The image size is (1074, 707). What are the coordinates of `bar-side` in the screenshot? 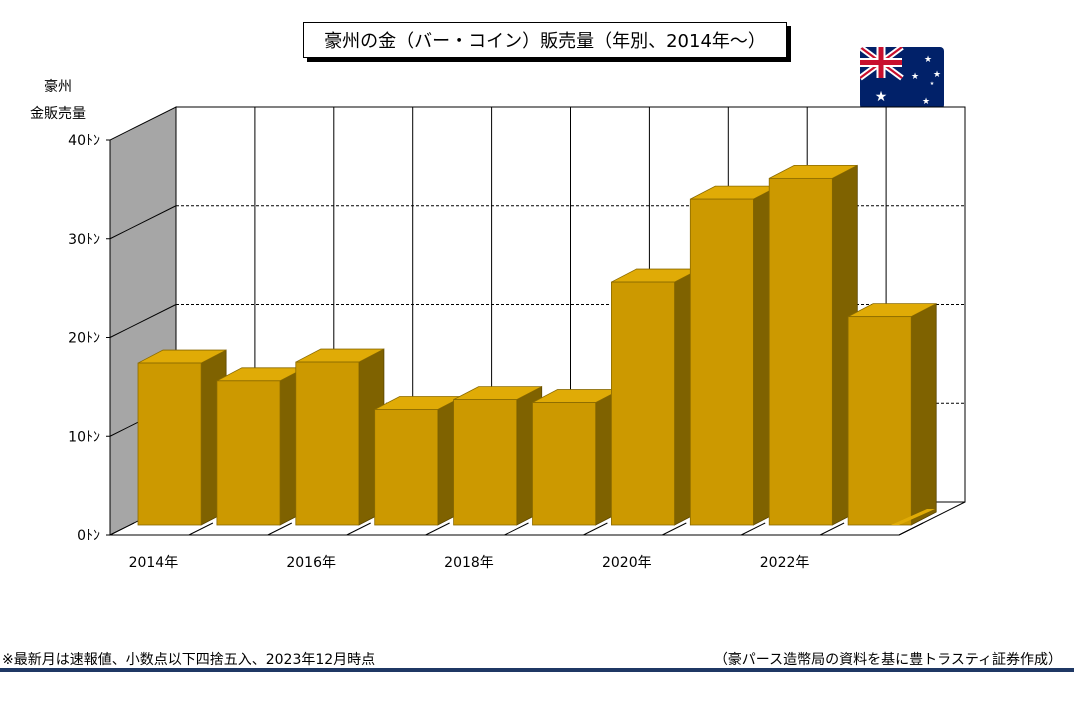 It's located at (923, 414).